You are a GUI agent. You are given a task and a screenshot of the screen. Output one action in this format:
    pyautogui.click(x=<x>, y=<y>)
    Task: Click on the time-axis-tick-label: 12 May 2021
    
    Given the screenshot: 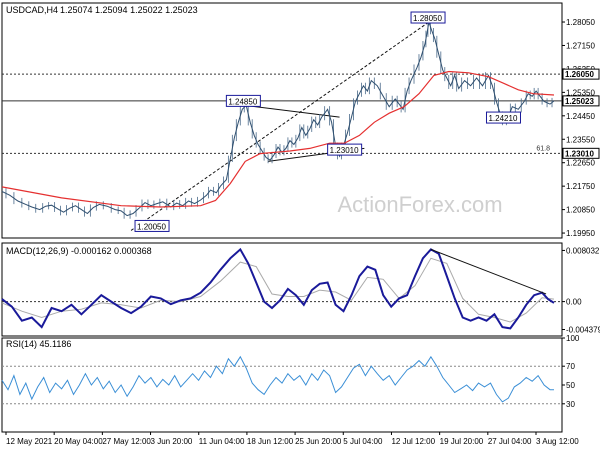 What is the action you would take?
    pyautogui.click(x=29, y=441)
    